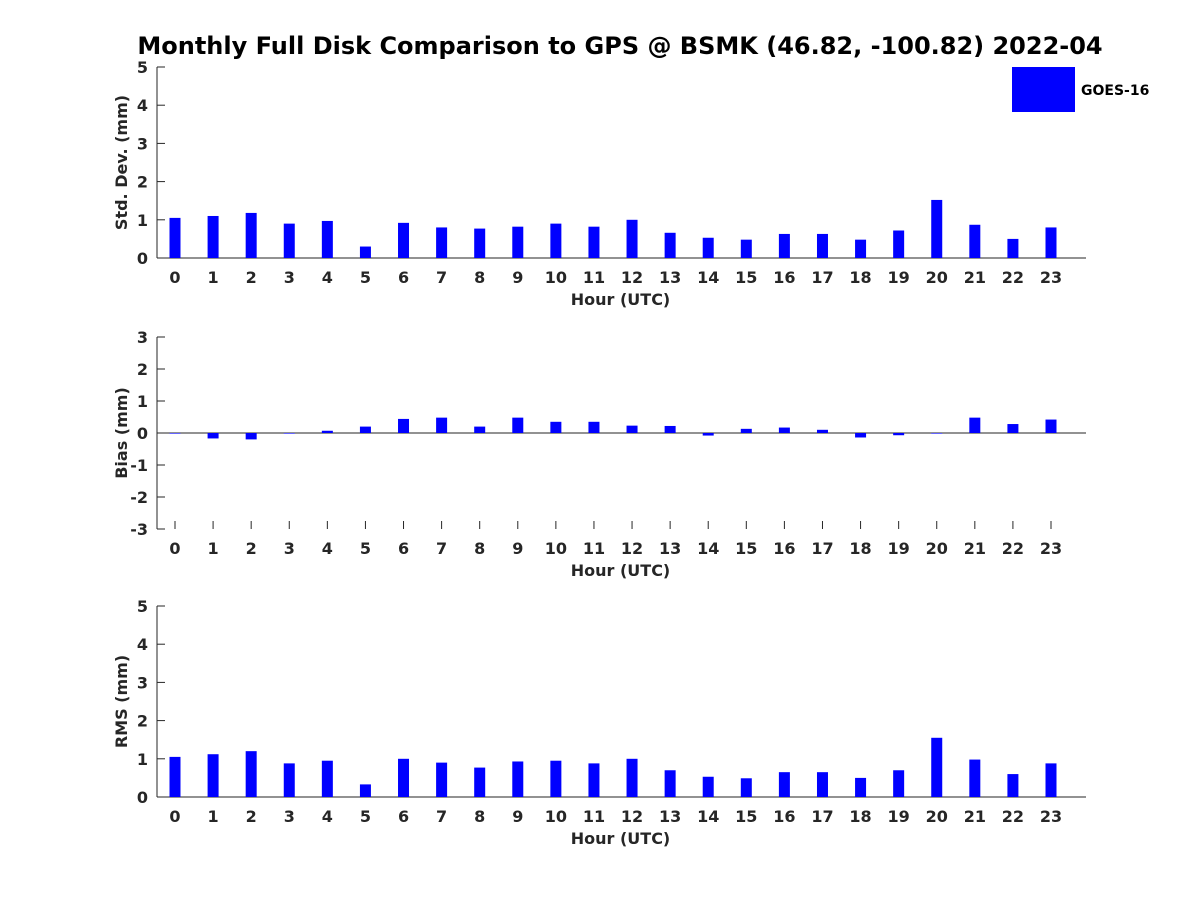  Describe the element at coordinates (139, 465) in the screenshot. I see `y-tick-label: -1` at that location.